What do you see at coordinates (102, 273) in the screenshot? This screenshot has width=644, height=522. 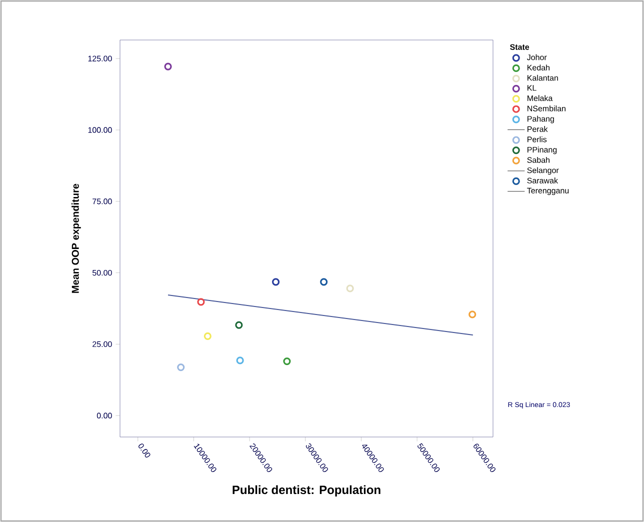 I see `y-tick-label: 50.00` at bounding box center [102, 273].